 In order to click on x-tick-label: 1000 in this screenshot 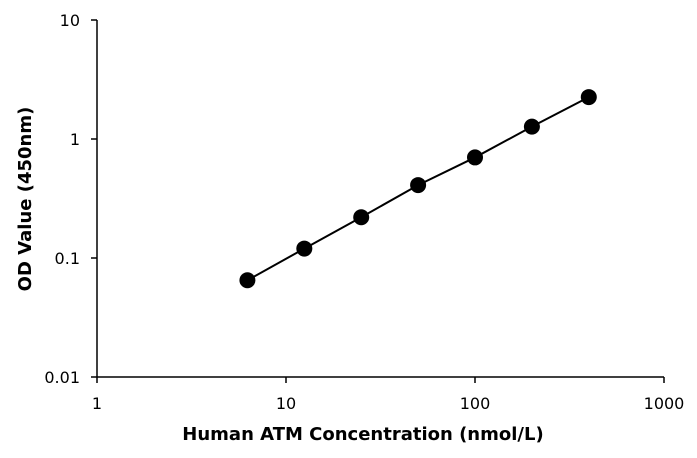, I will do `click(664, 403)`.